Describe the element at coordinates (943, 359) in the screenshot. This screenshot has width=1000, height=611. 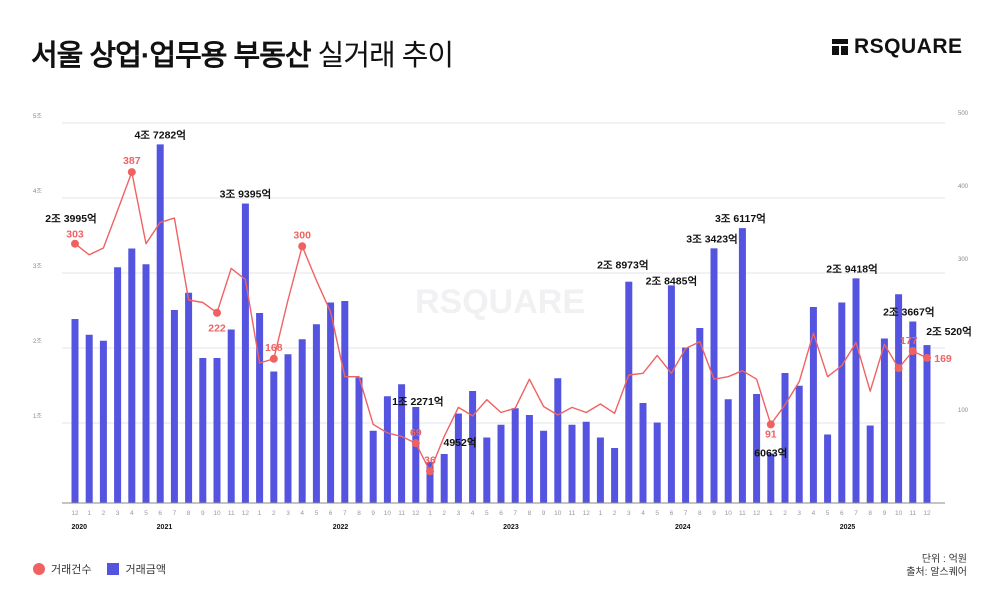
I see `count-value-label: 169` at that location.